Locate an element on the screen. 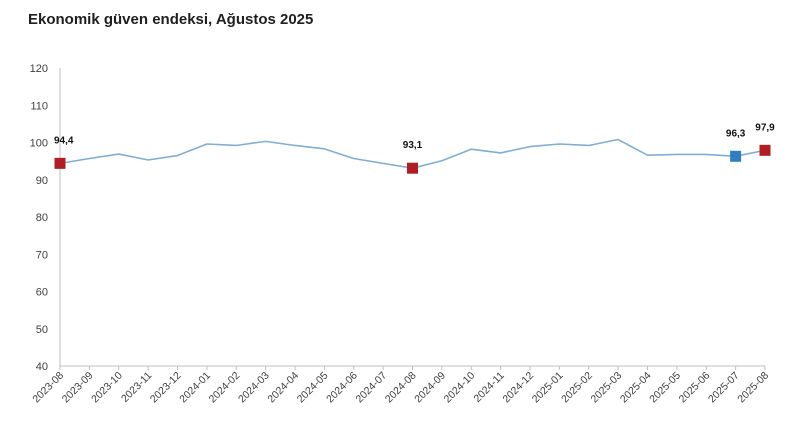 The image size is (800, 440). x-tick-label: 2023-10 is located at coordinates (107, 388).